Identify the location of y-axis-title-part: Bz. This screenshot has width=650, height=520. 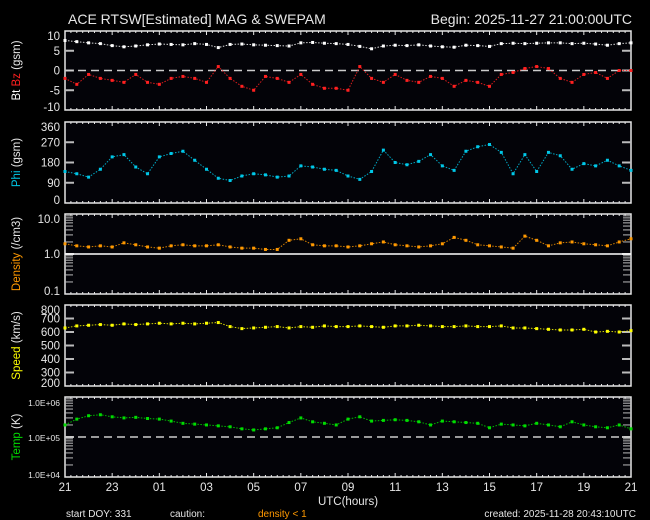
(17, 81).